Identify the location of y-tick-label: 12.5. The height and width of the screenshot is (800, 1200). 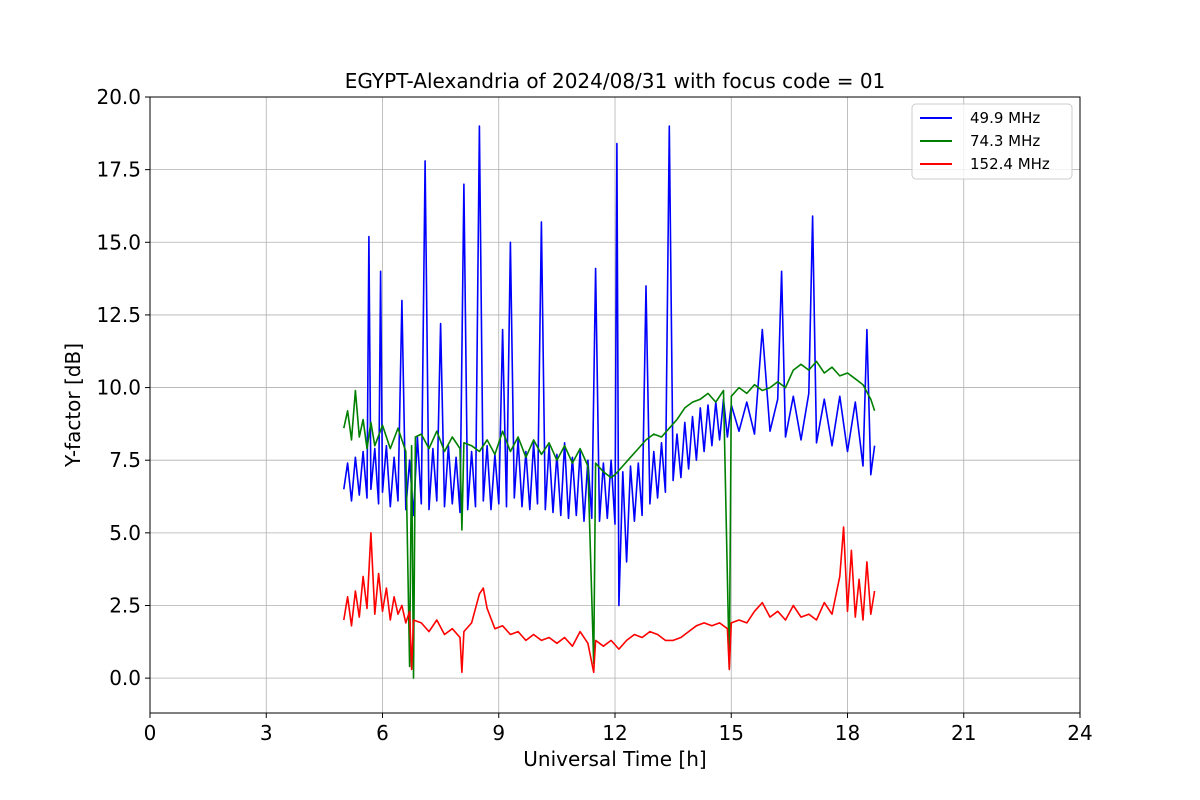
(118, 315).